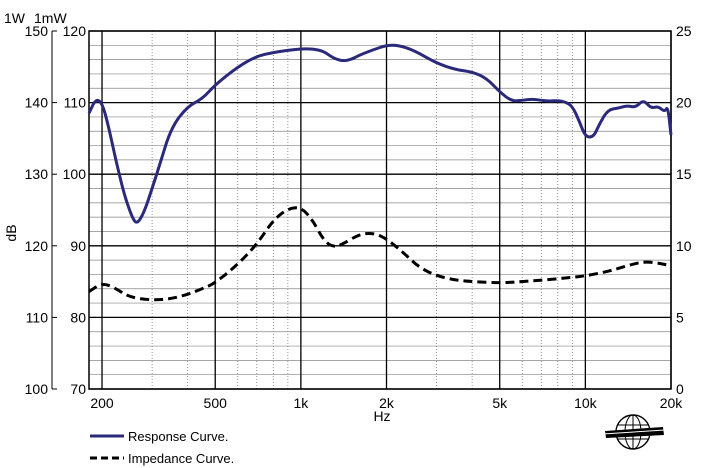 This screenshot has height=468, width=707. I want to click on y-tick-label-1w: 140, so click(37, 103).